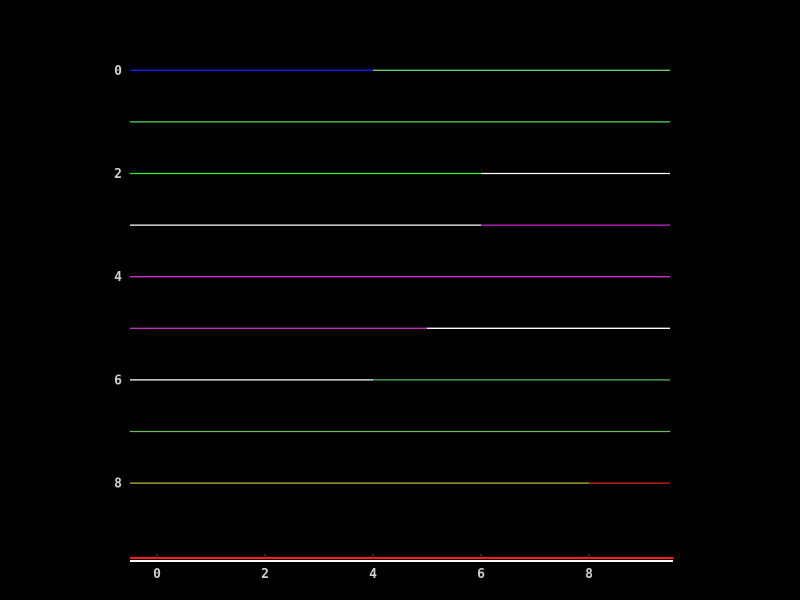 Image resolution: width=800 pixels, height=600 pixels. What do you see at coordinates (265, 574) in the screenshot?
I see `x-tick-label-2: 2` at bounding box center [265, 574].